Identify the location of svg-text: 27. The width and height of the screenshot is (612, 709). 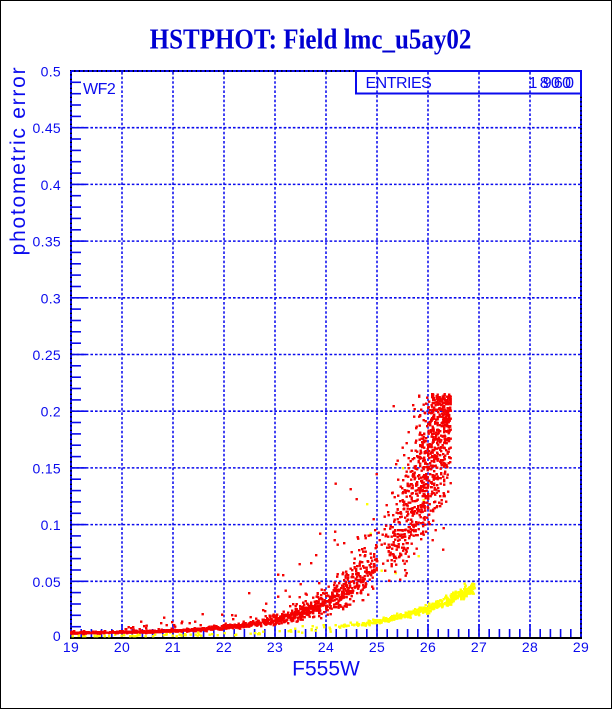
(479, 647).